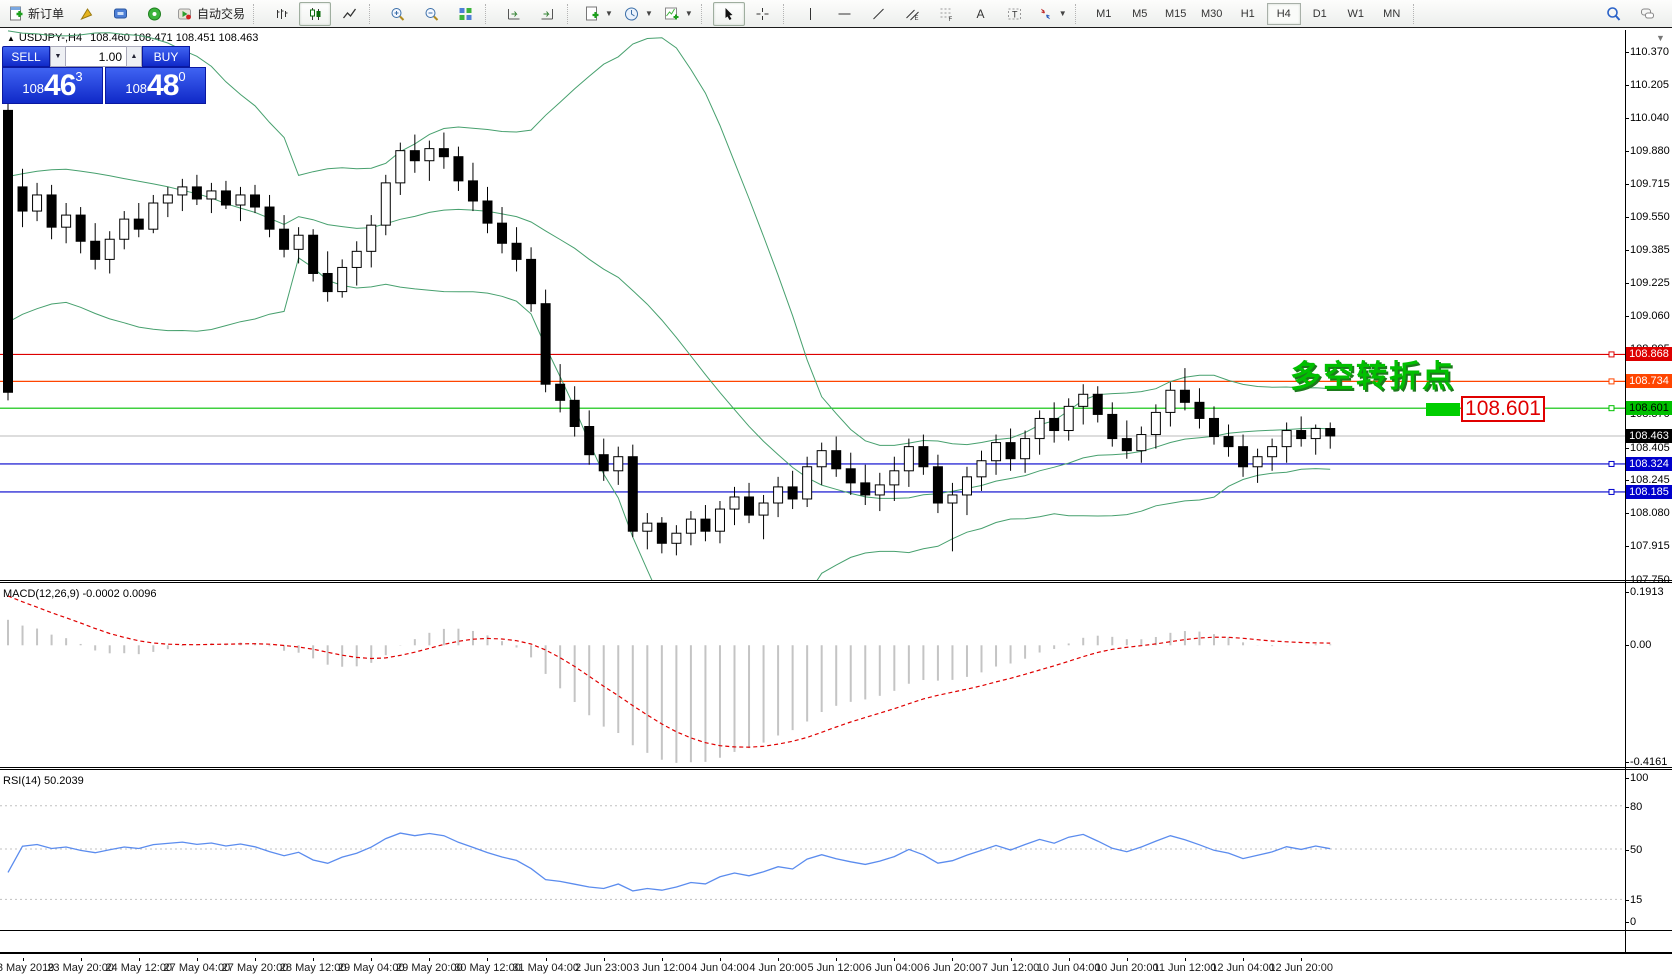 The width and height of the screenshot is (1672, 974). I want to click on time-axis-label: 12 Jun 04:00, so click(1243, 968).